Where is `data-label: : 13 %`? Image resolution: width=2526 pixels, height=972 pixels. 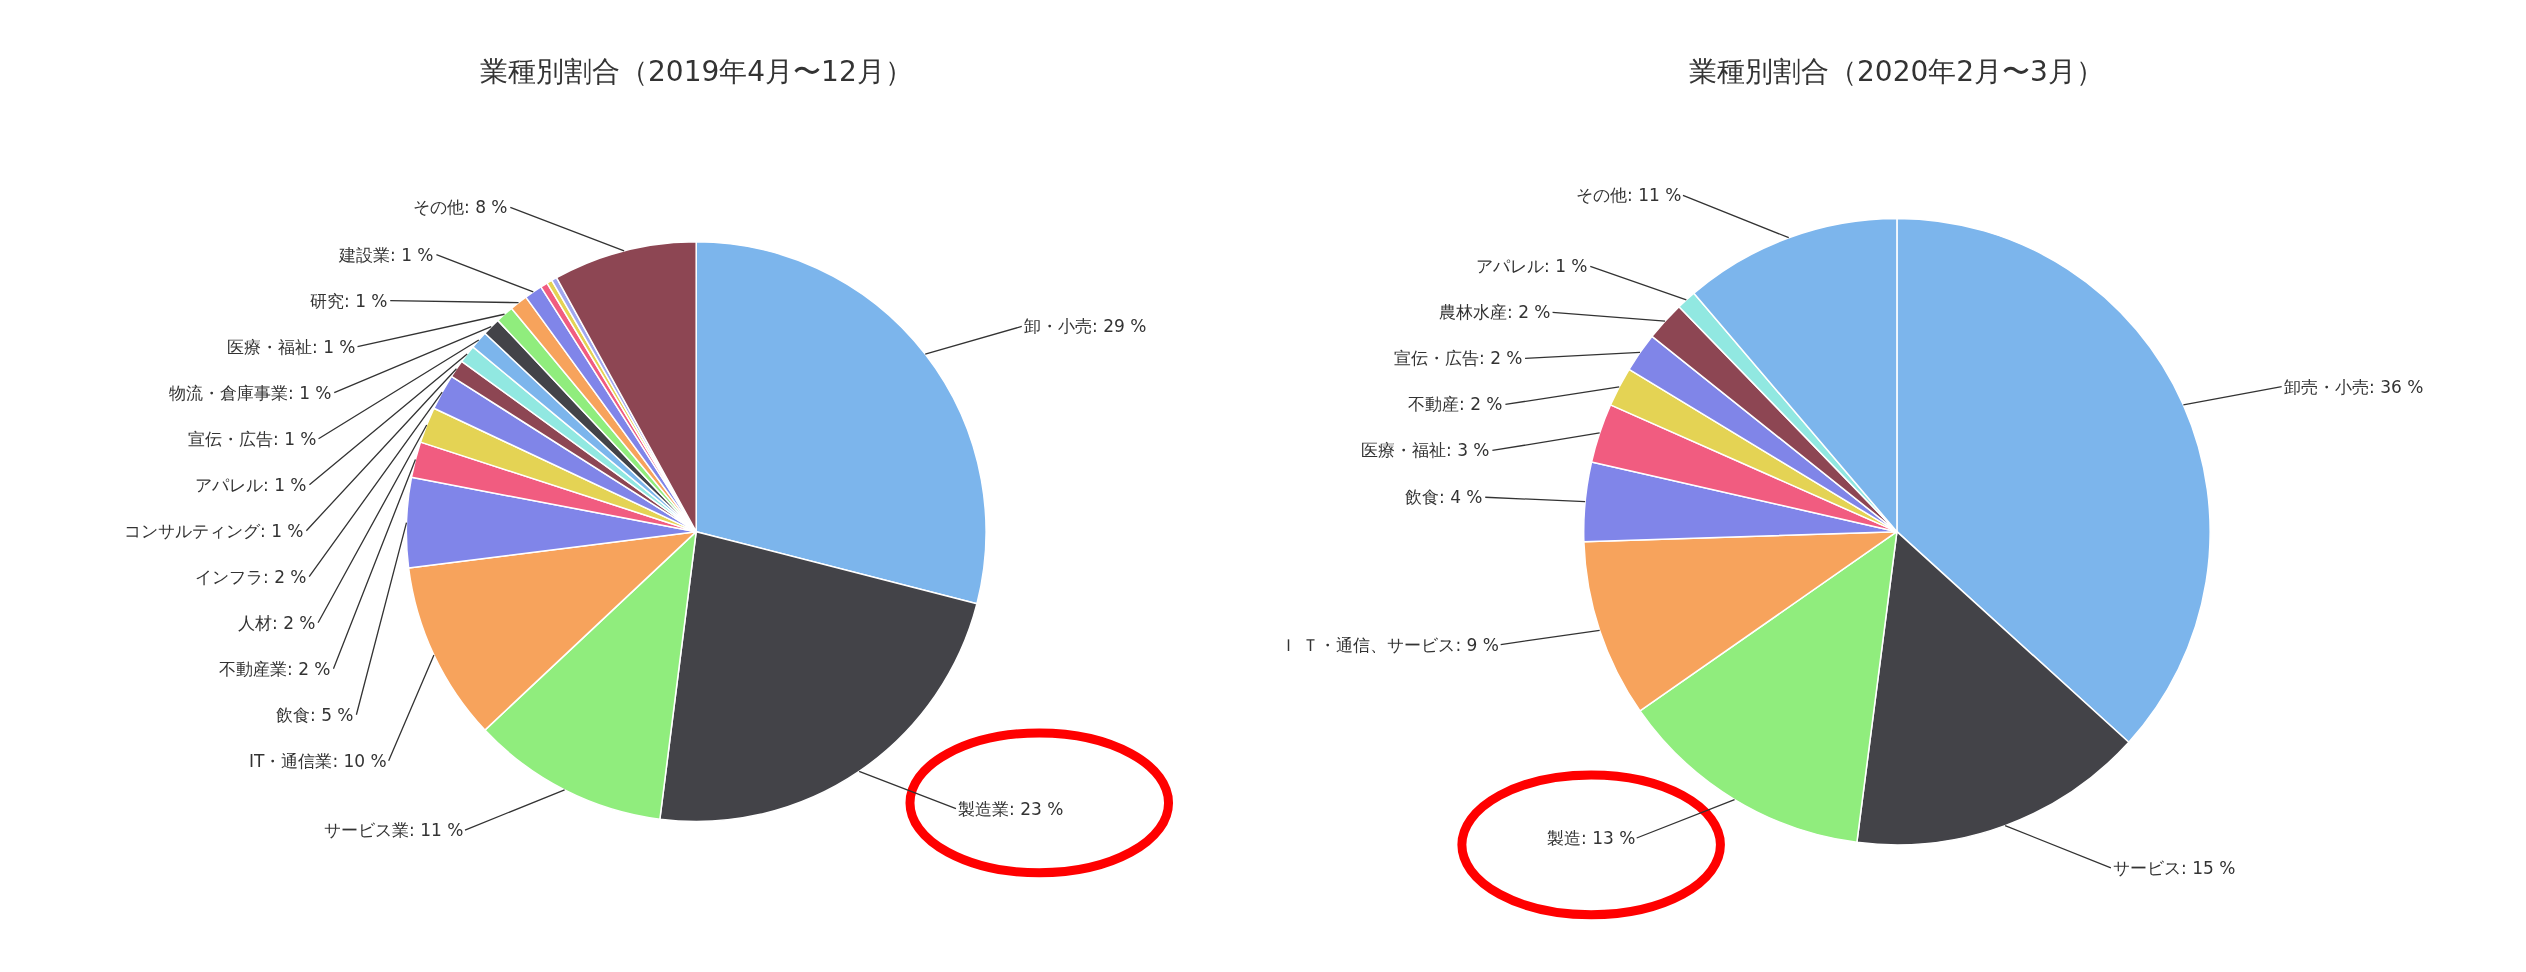 data-label: : 13 % is located at coordinates (1608, 838).